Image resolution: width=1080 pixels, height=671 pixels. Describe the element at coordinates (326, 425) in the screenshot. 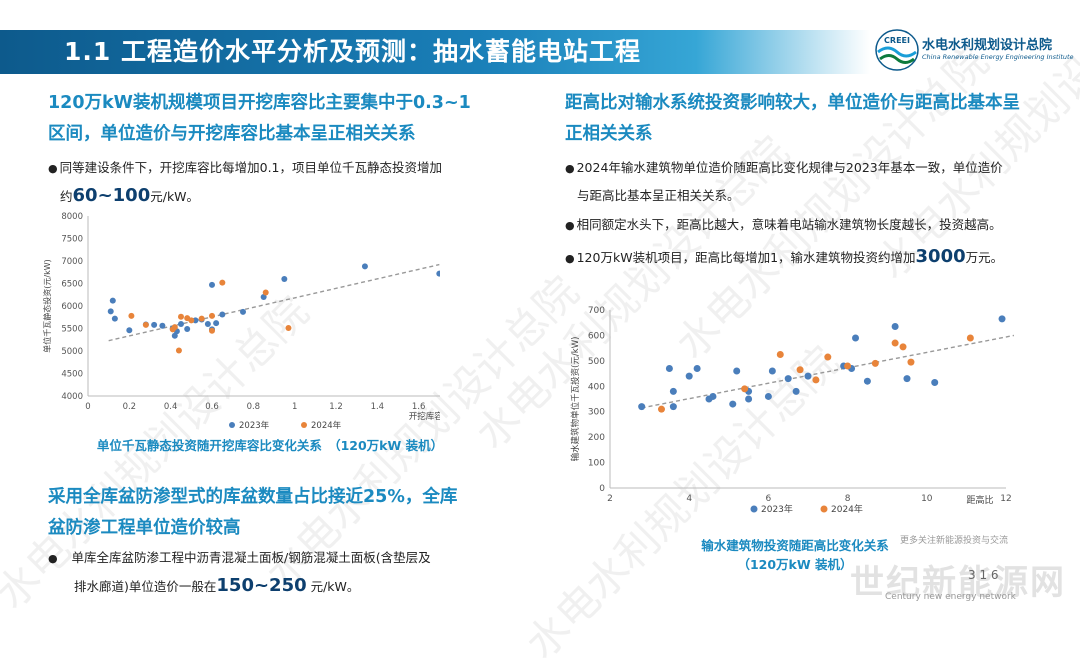

I see `legend-label: 2024年` at that location.